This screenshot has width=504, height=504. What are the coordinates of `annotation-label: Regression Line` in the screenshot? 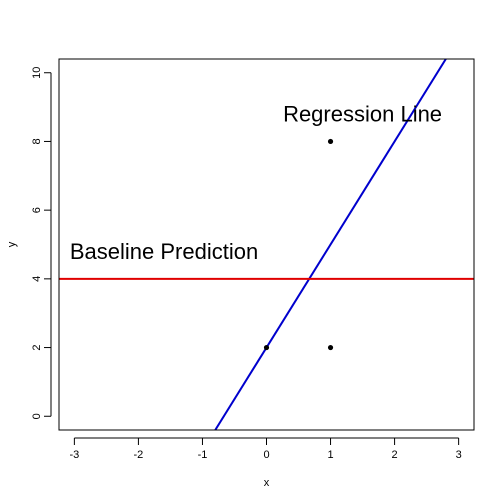 It's located at (362, 113).